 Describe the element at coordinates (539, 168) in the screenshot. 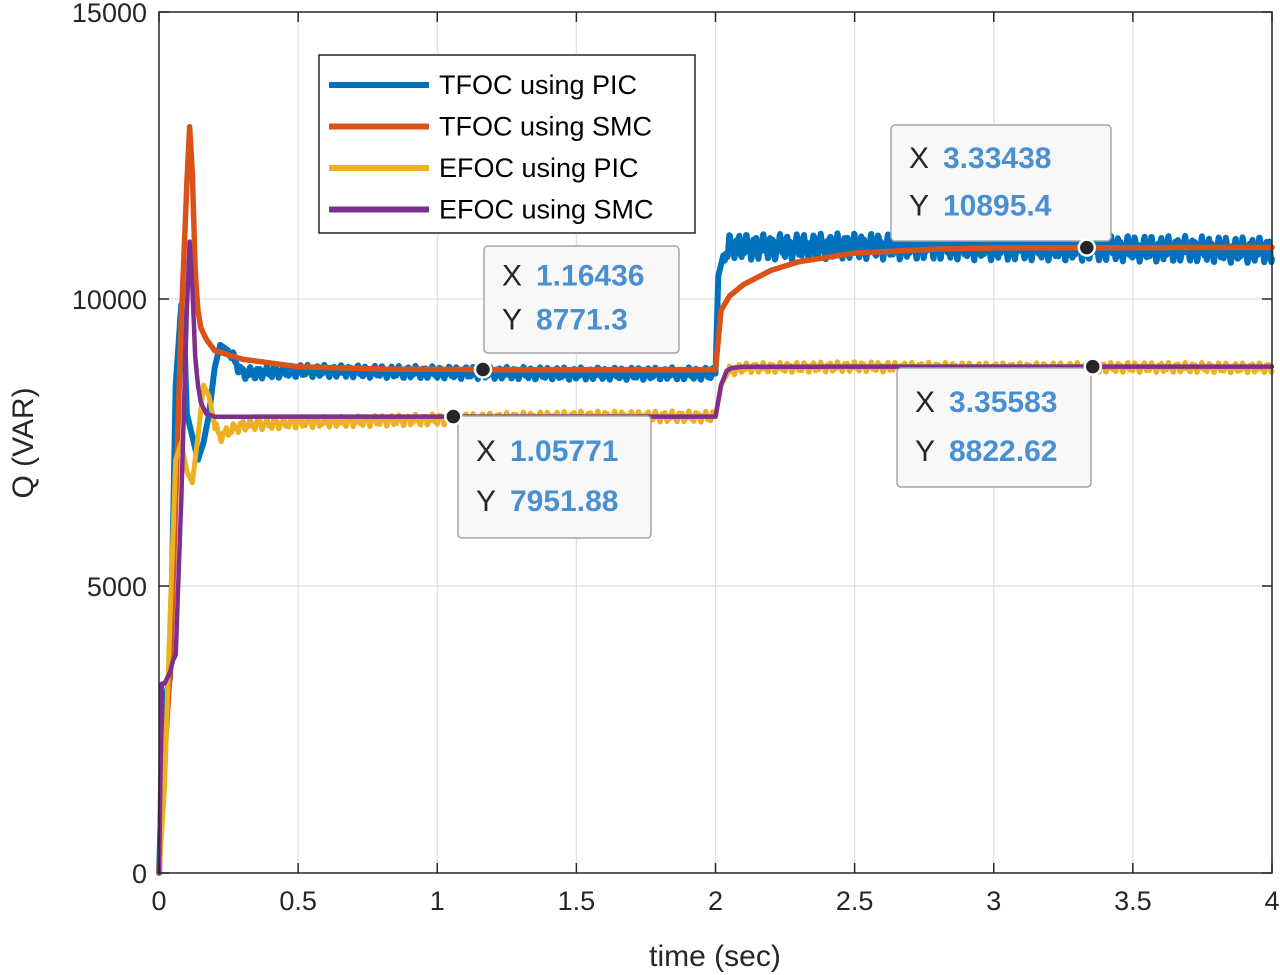

I see `legend-label: EFOC using PIC` at that location.